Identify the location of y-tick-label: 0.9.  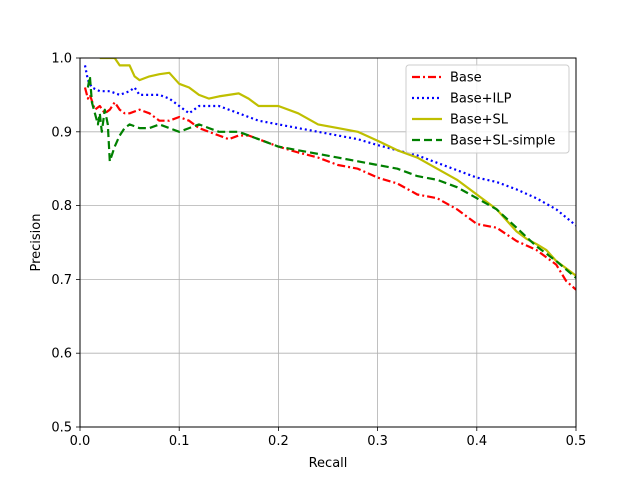
(61, 132).